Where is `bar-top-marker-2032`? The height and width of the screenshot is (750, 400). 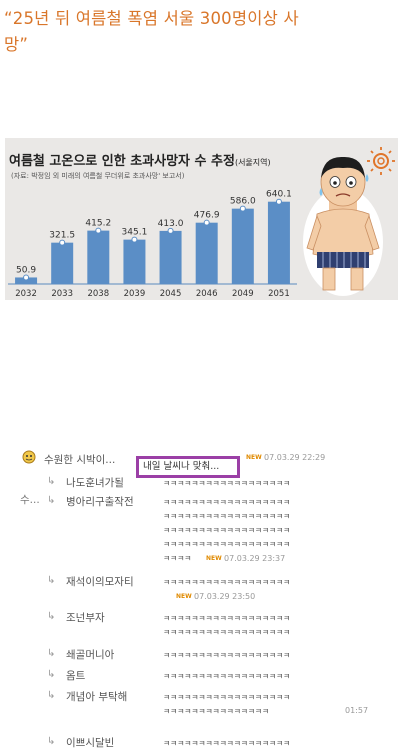
bar-top-marker-2032 is located at coordinates (26, 277).